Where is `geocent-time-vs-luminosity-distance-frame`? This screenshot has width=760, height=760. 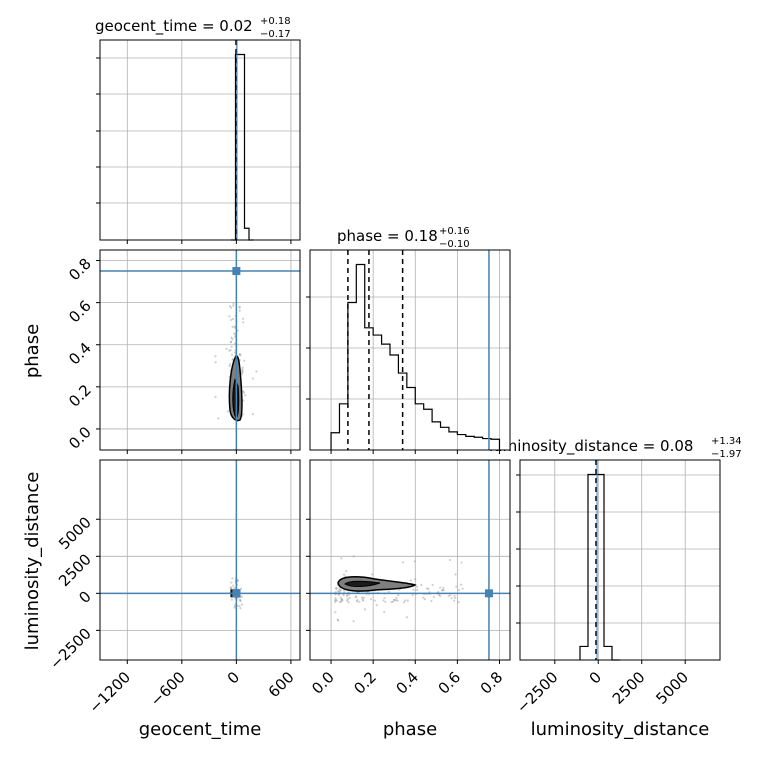
geocent-time-vs-luminosity-distance-frame is located at coordinates (200, 560).